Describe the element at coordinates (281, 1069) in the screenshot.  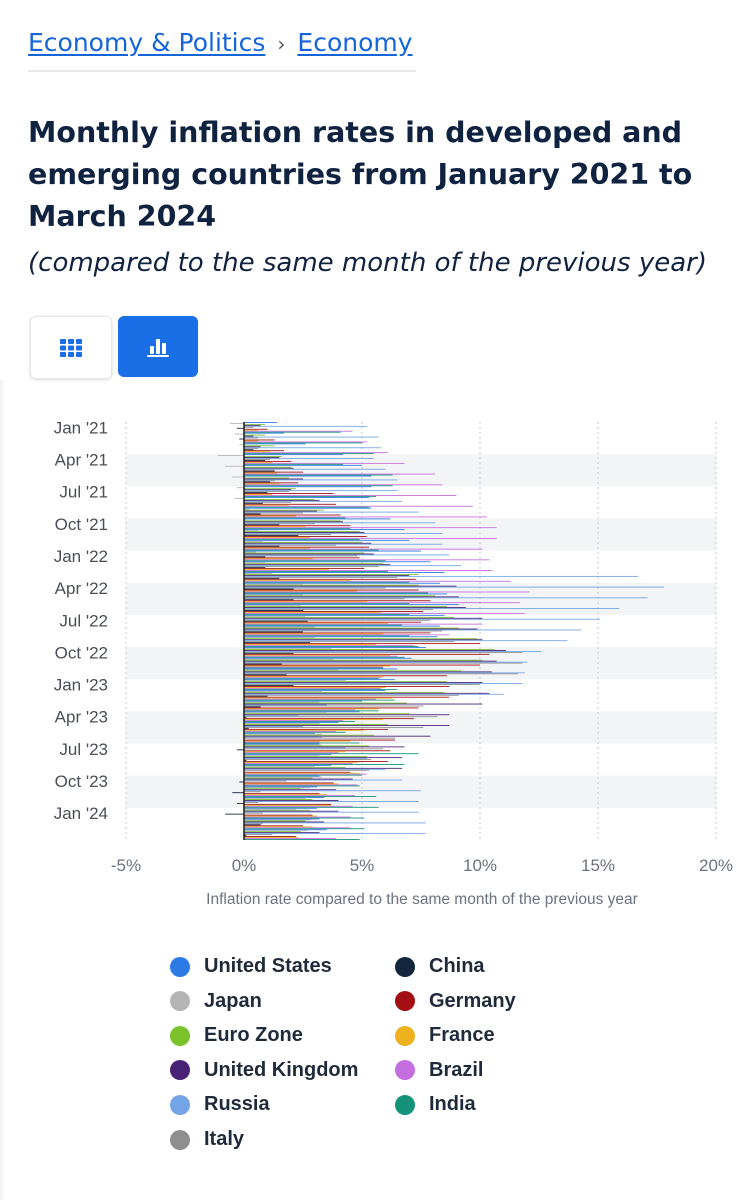
I see `legend-label: United Kingdom` at that location.